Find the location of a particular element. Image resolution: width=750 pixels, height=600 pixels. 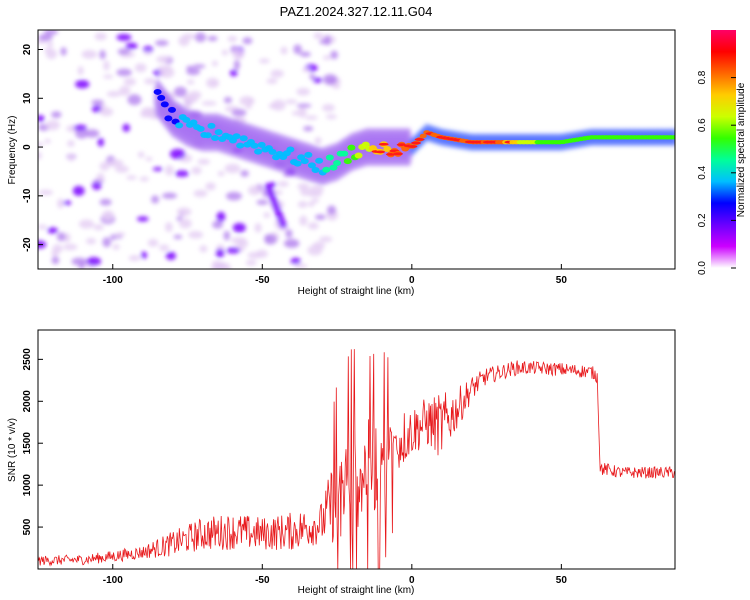

spectrogram-ridge-peak is located at coordinates (412, 146).